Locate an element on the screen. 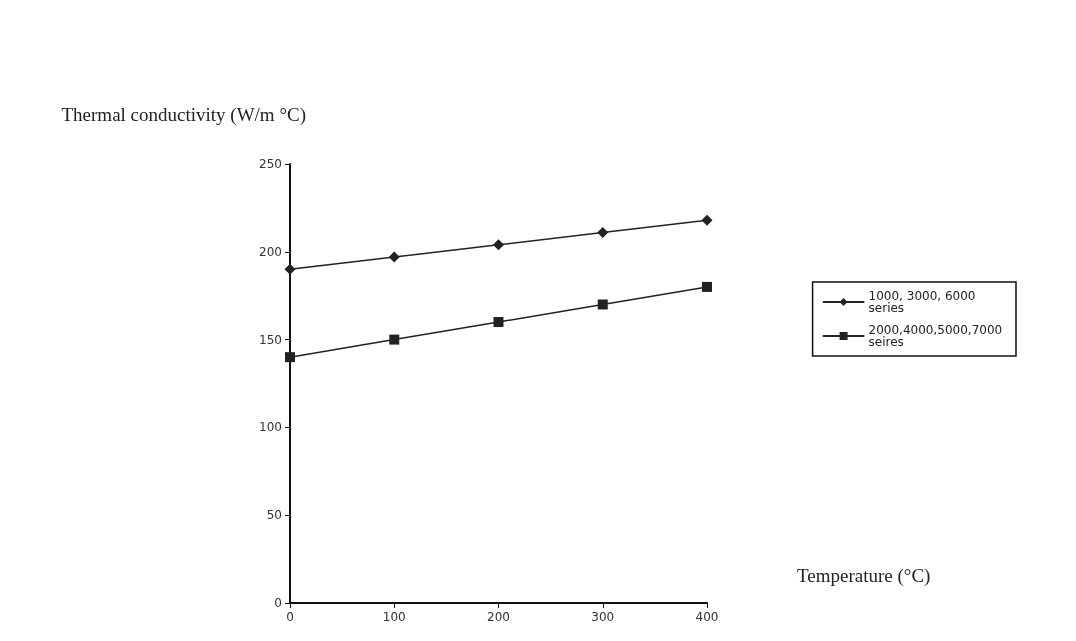 This screenshot has height=641, width=1076. y-tick-label: 50 is located at coordinates (274, 515).